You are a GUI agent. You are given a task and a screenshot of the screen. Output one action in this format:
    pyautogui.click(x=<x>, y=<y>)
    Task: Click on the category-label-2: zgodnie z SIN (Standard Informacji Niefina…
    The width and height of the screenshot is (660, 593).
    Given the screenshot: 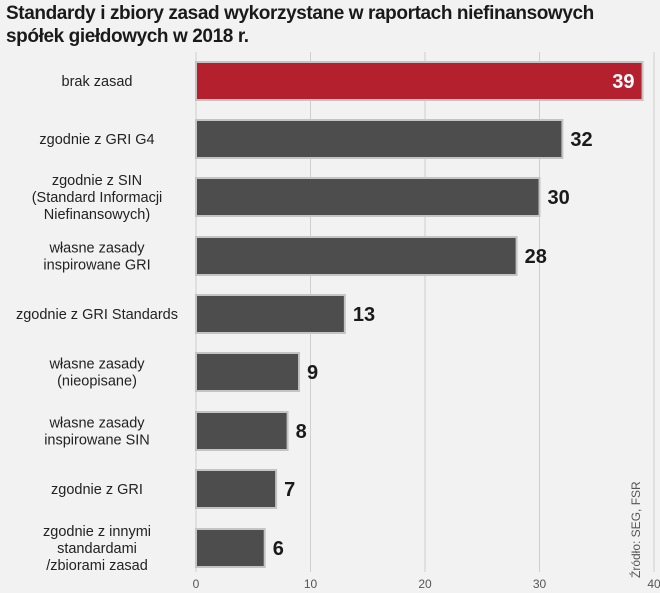 What is the action you would take?
    pyautogui.click(x=97, y=198)
    